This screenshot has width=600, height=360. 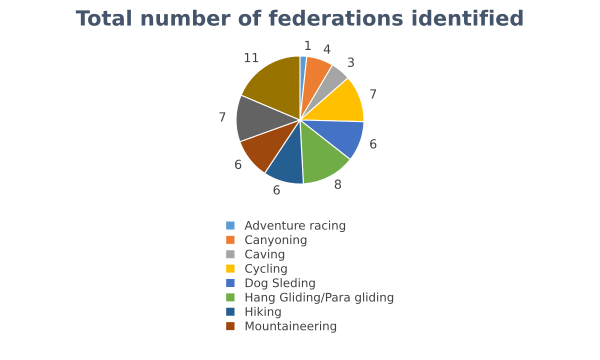 I want to click on legend-label: Hang Gliding/Para gliding, so click(x=320, y=298).